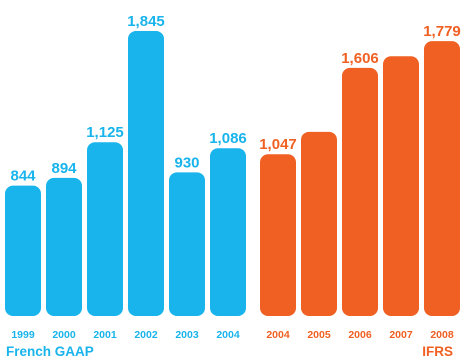  I want to click on category-label-ifrs-2006: 2006, so click(360, 335).